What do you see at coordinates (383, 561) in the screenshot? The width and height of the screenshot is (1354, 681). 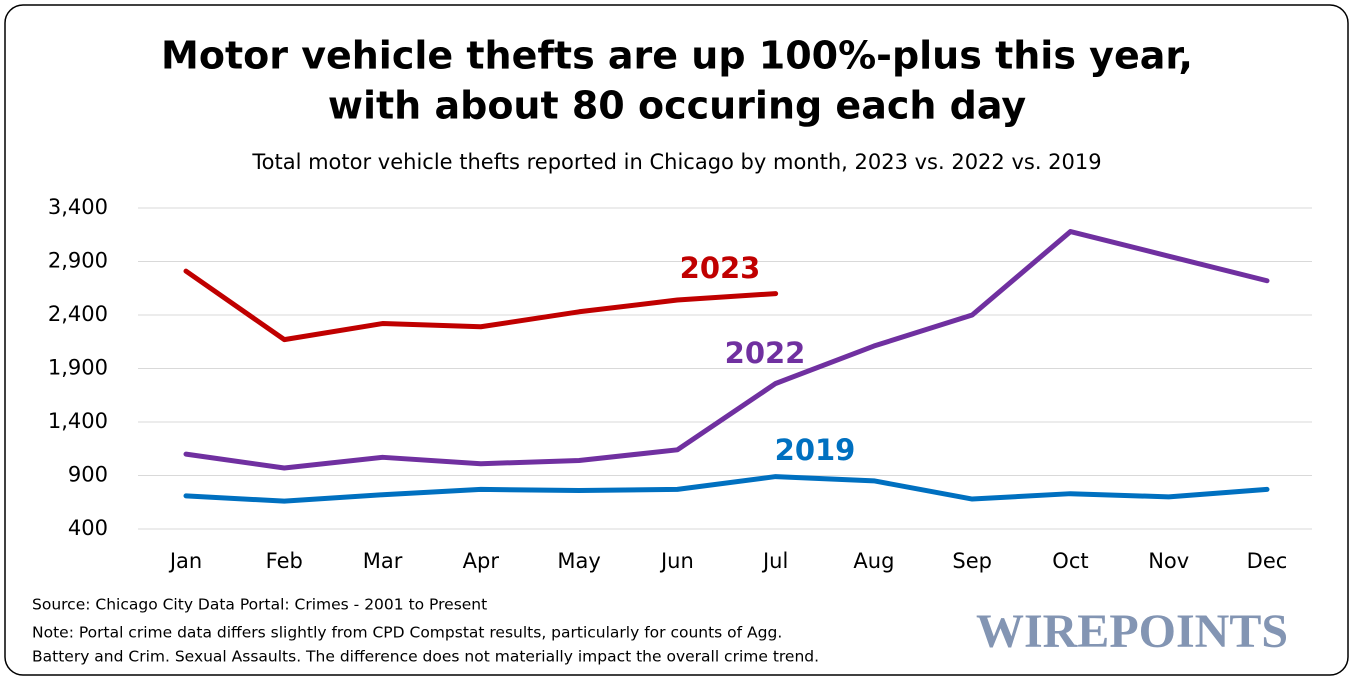 I see `x-tick-label: Mar` at bounding box center [383, 561].